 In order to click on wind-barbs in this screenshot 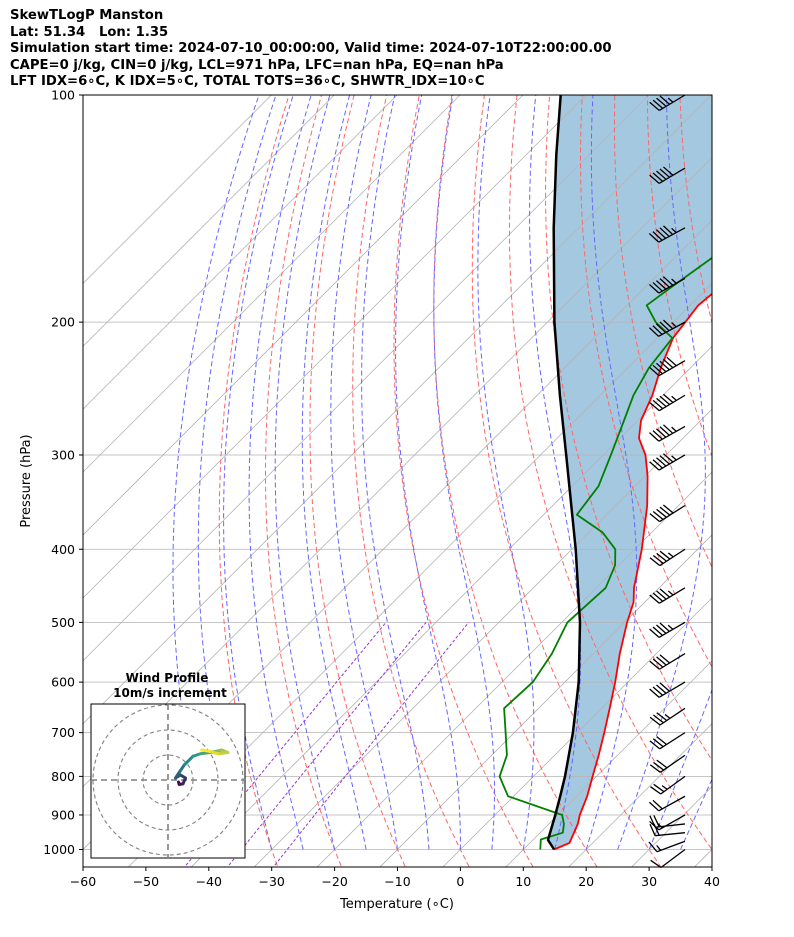, I will do `click(667, 481)`.